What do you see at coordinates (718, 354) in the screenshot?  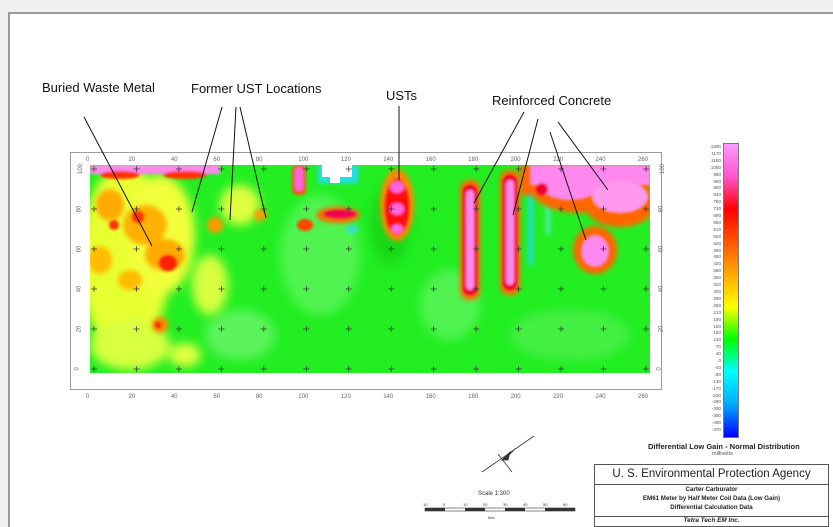 I see `legend-value: 40` at bounding box center [718, 354].